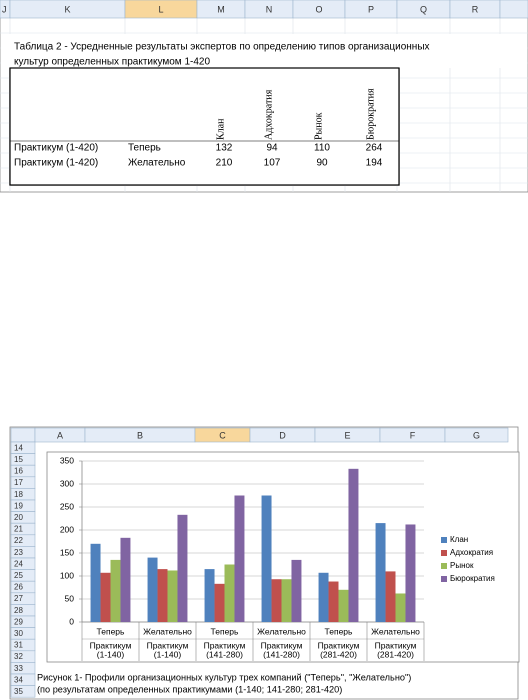  What do you see at coordinates (18, 679) in the screenshot?
I see `row-header-label: 34` at bounding box center [18, 679].